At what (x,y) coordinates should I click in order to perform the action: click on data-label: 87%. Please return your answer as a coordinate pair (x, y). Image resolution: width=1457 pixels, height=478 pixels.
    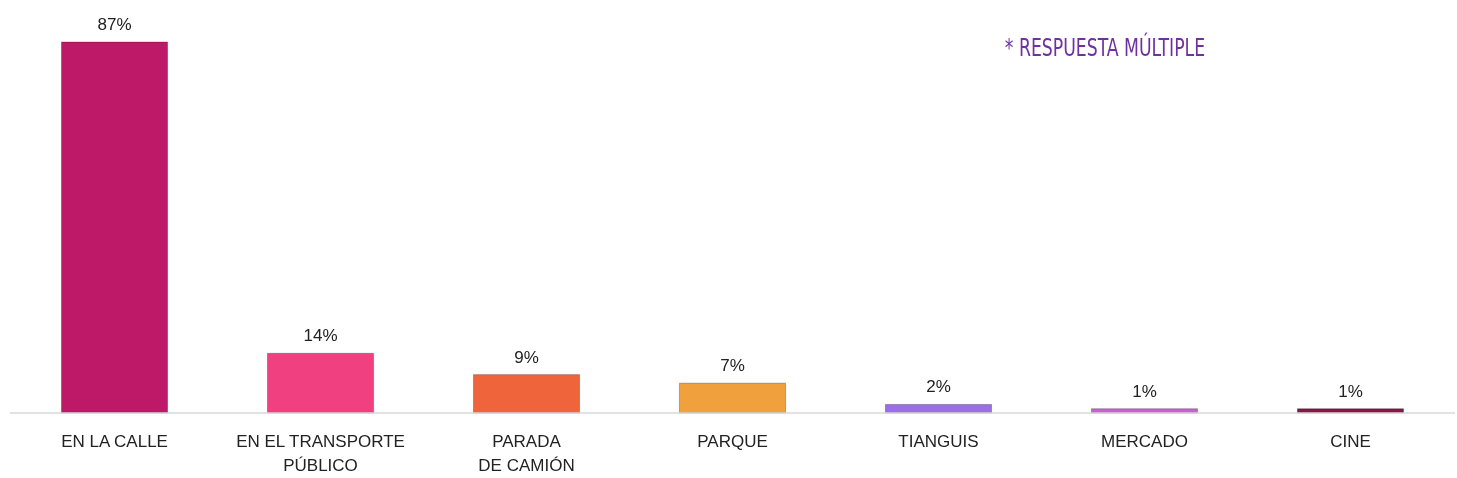
    Looking at the image, I should click on (114, 24).